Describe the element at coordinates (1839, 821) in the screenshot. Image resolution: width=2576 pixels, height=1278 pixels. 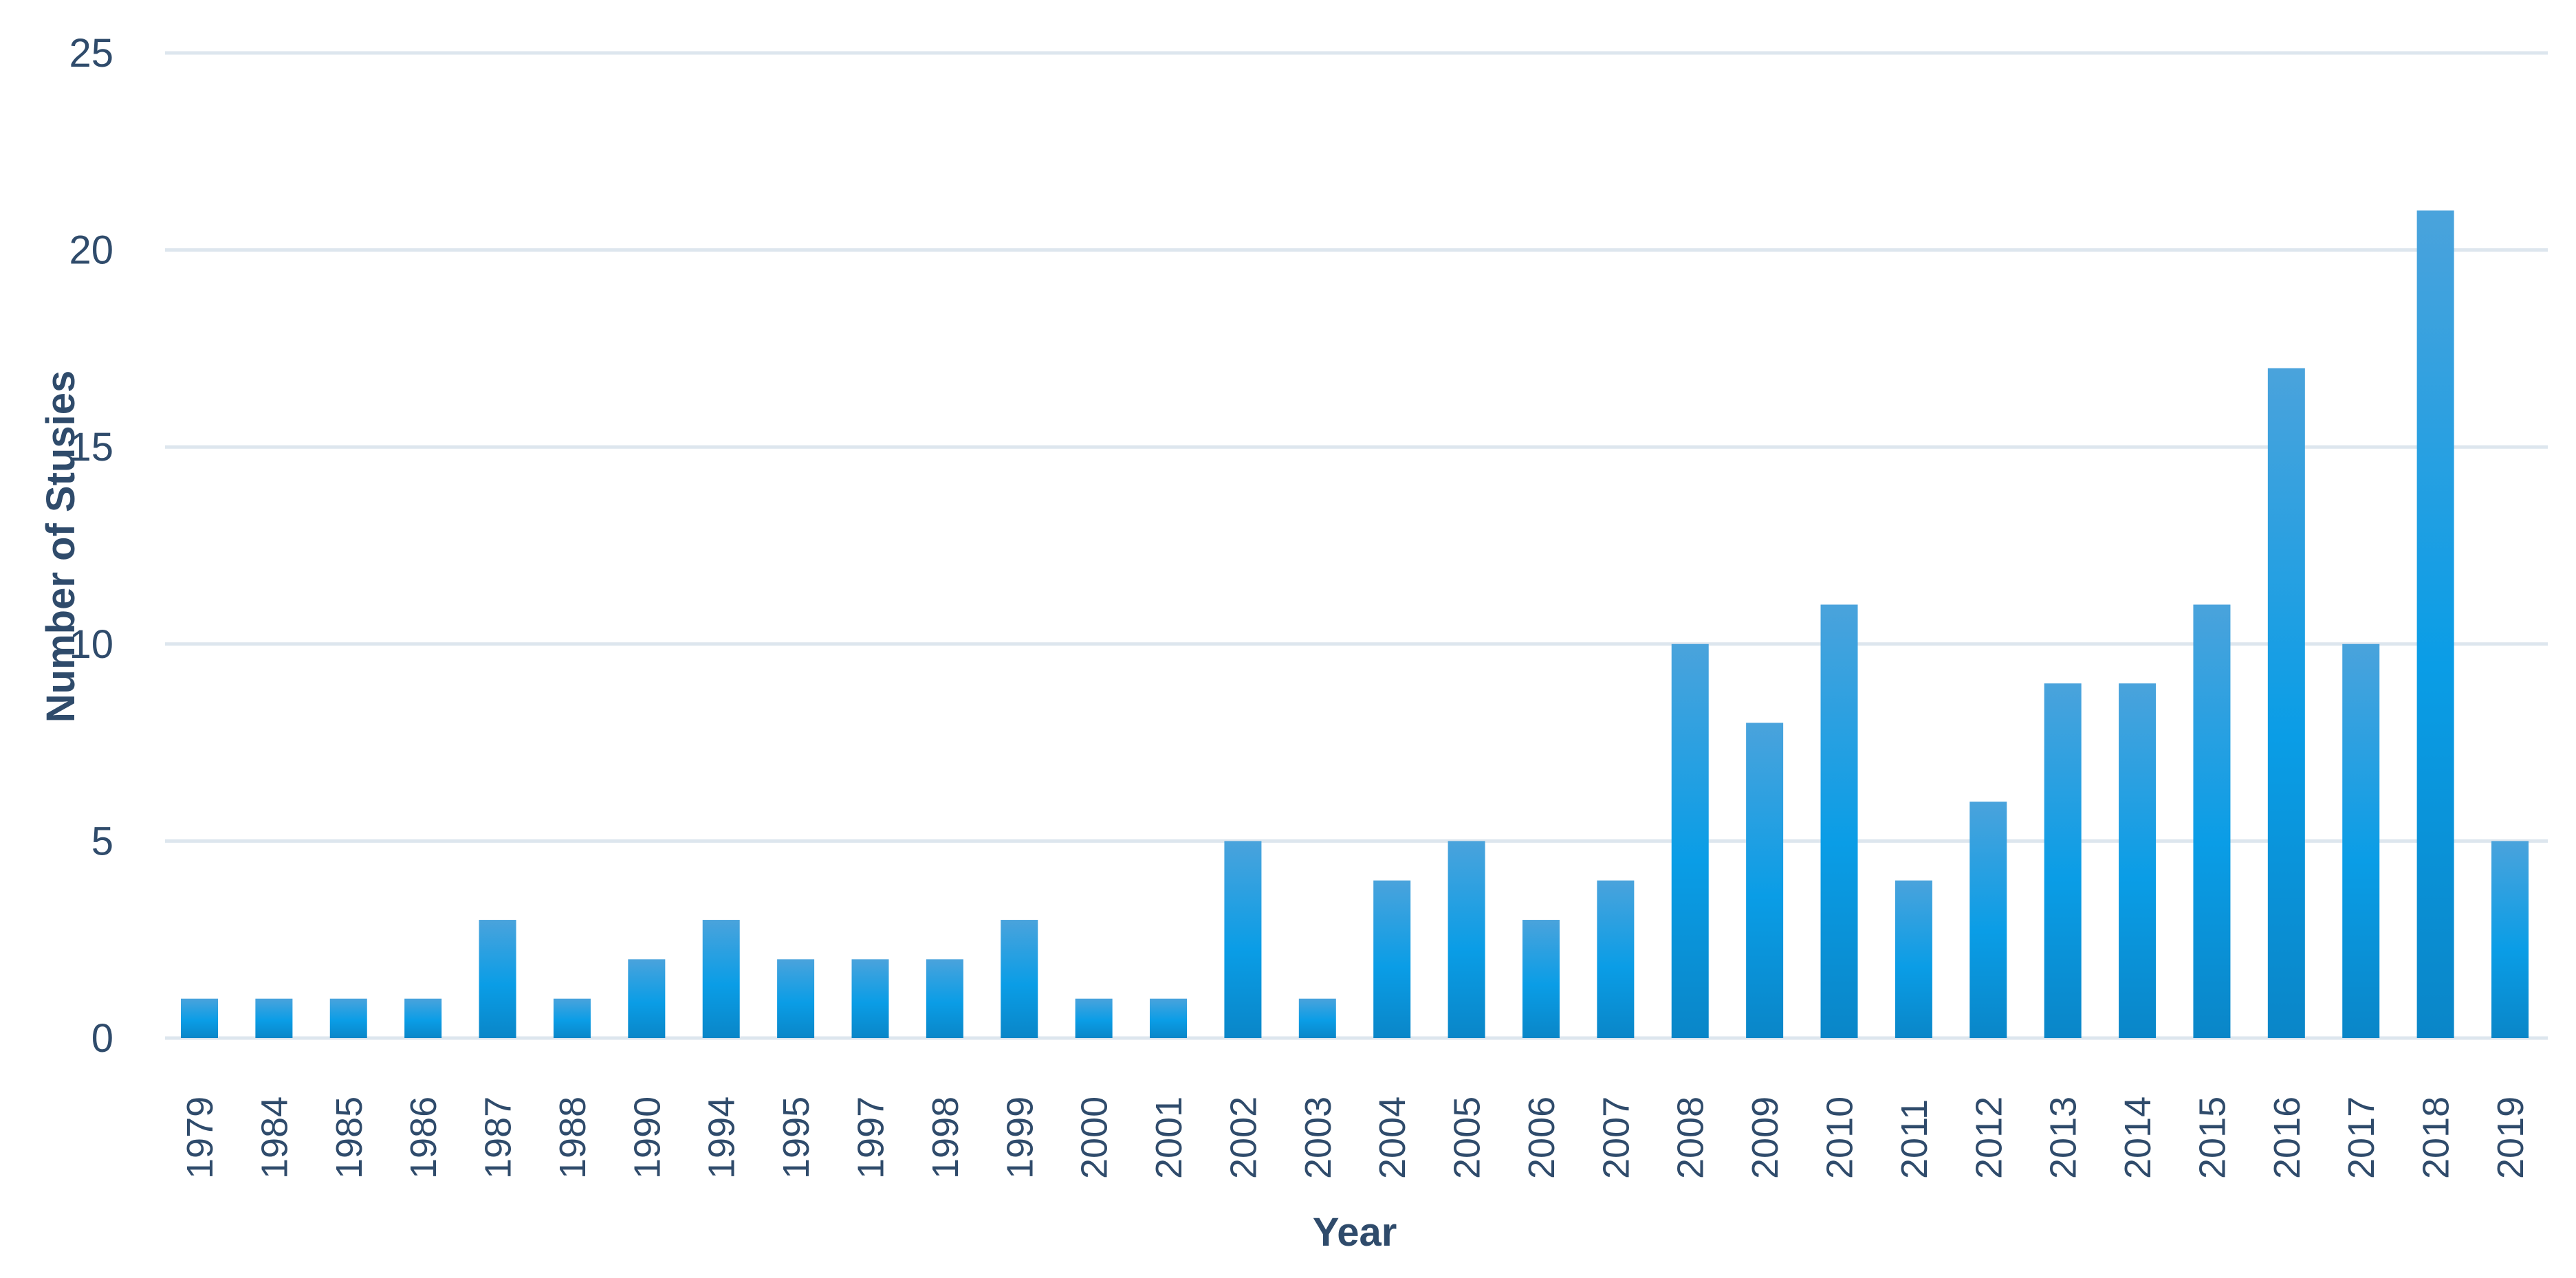
I see `bar-2010` at that location.